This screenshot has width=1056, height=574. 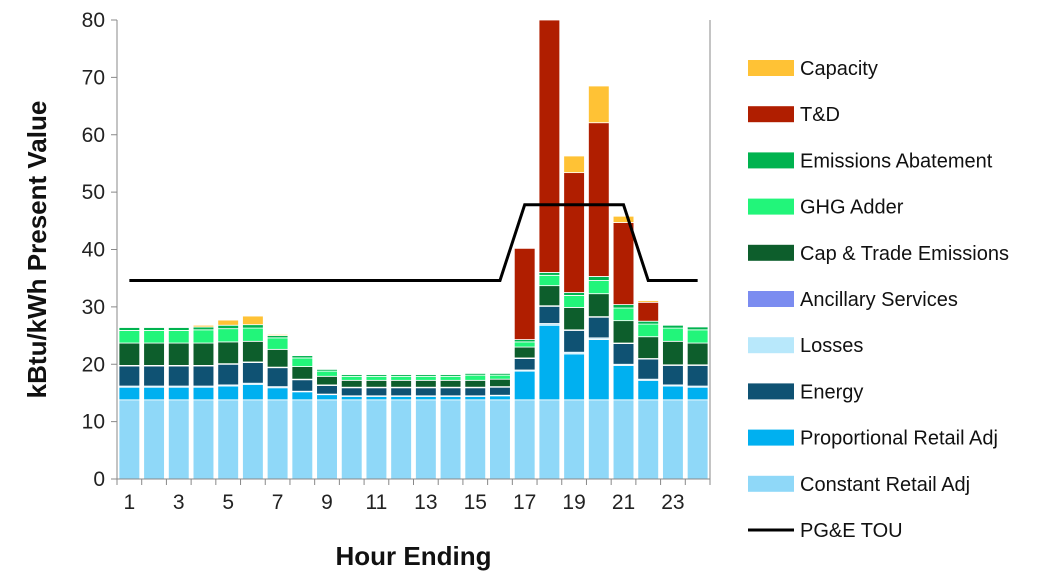 What do you see at coordinates (771, 252) in the screenshot?
I see `legend-swatch-cap-and-trade-emissions` at bounding box center [771, 252].